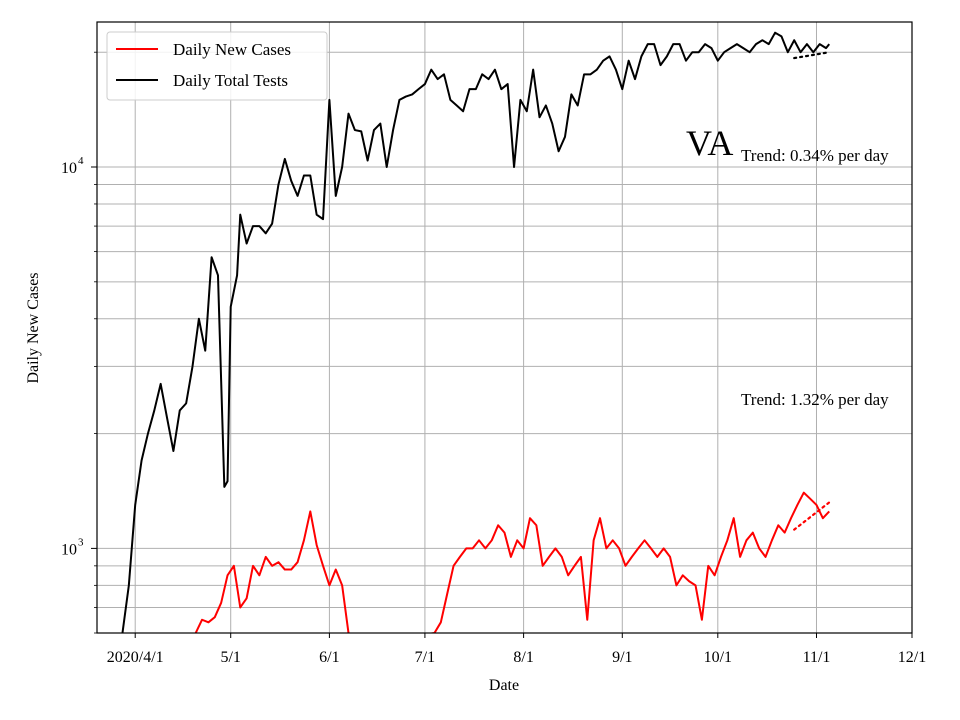 The height and width of the screenshot is (720, 960). I want to click on state-label: VA, so click(709, 143).